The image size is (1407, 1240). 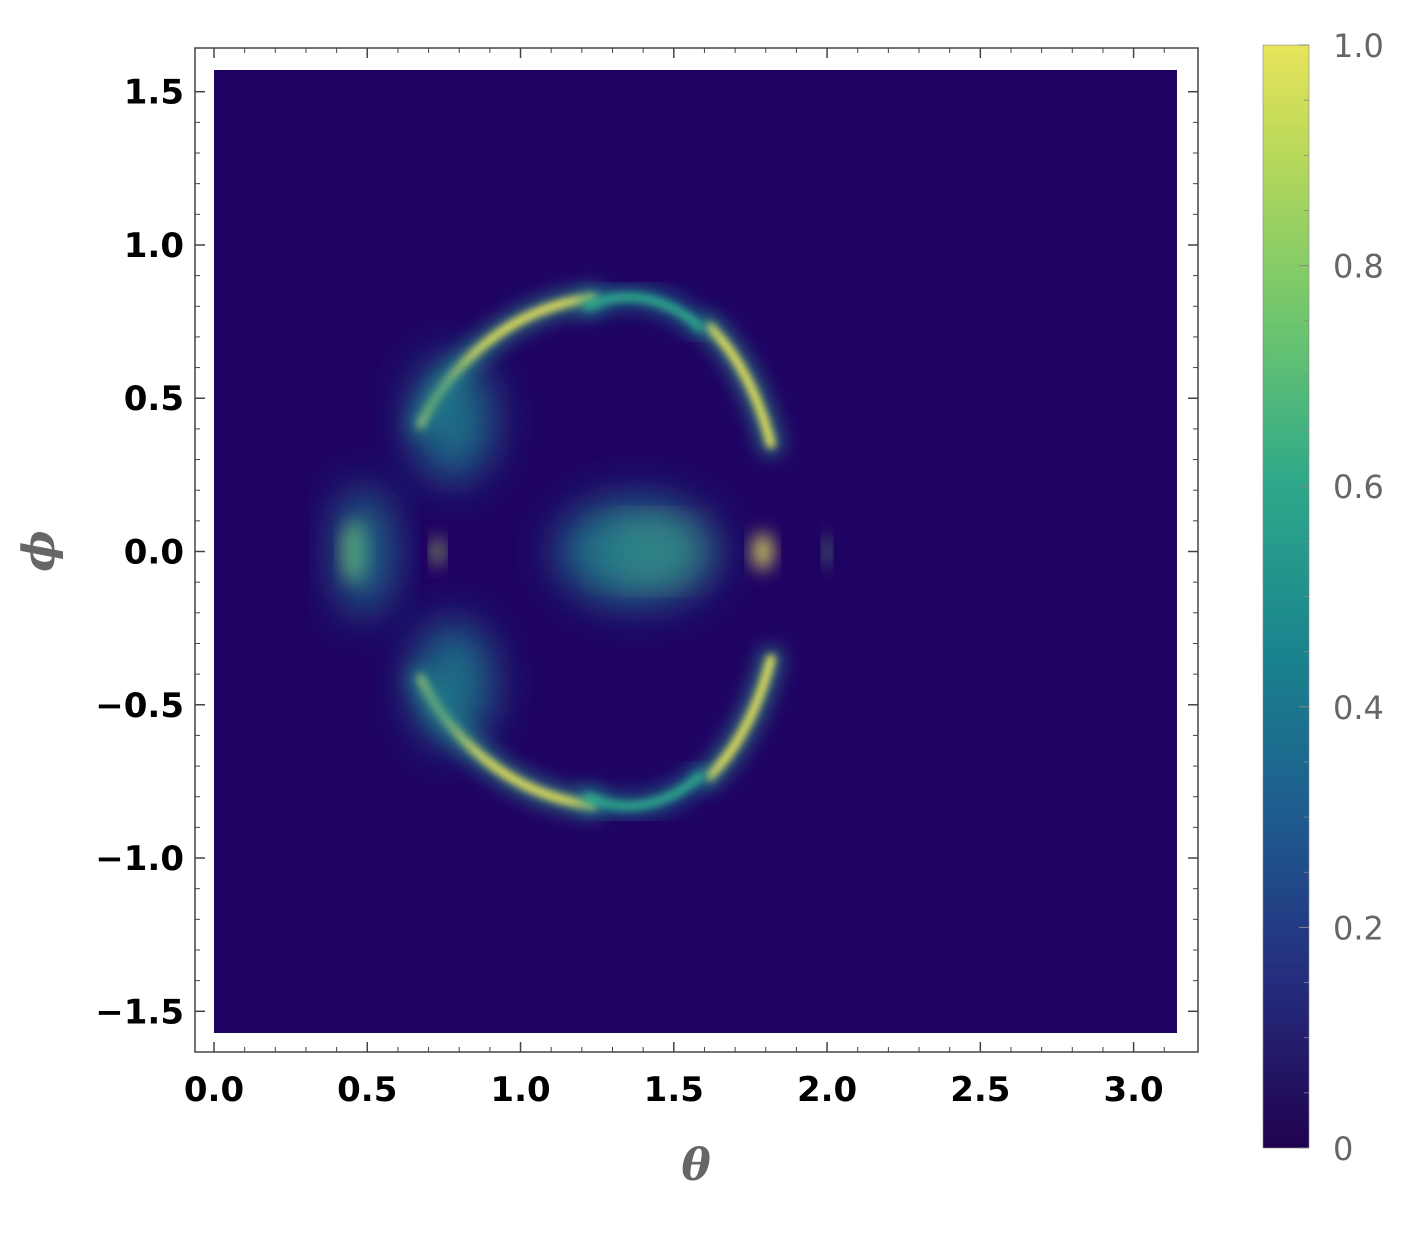 What do you see at coordinates (1133, 1090) in the screenshot?
I see `x-tick-label: 3.0` at bounding box center [1133, 1090].